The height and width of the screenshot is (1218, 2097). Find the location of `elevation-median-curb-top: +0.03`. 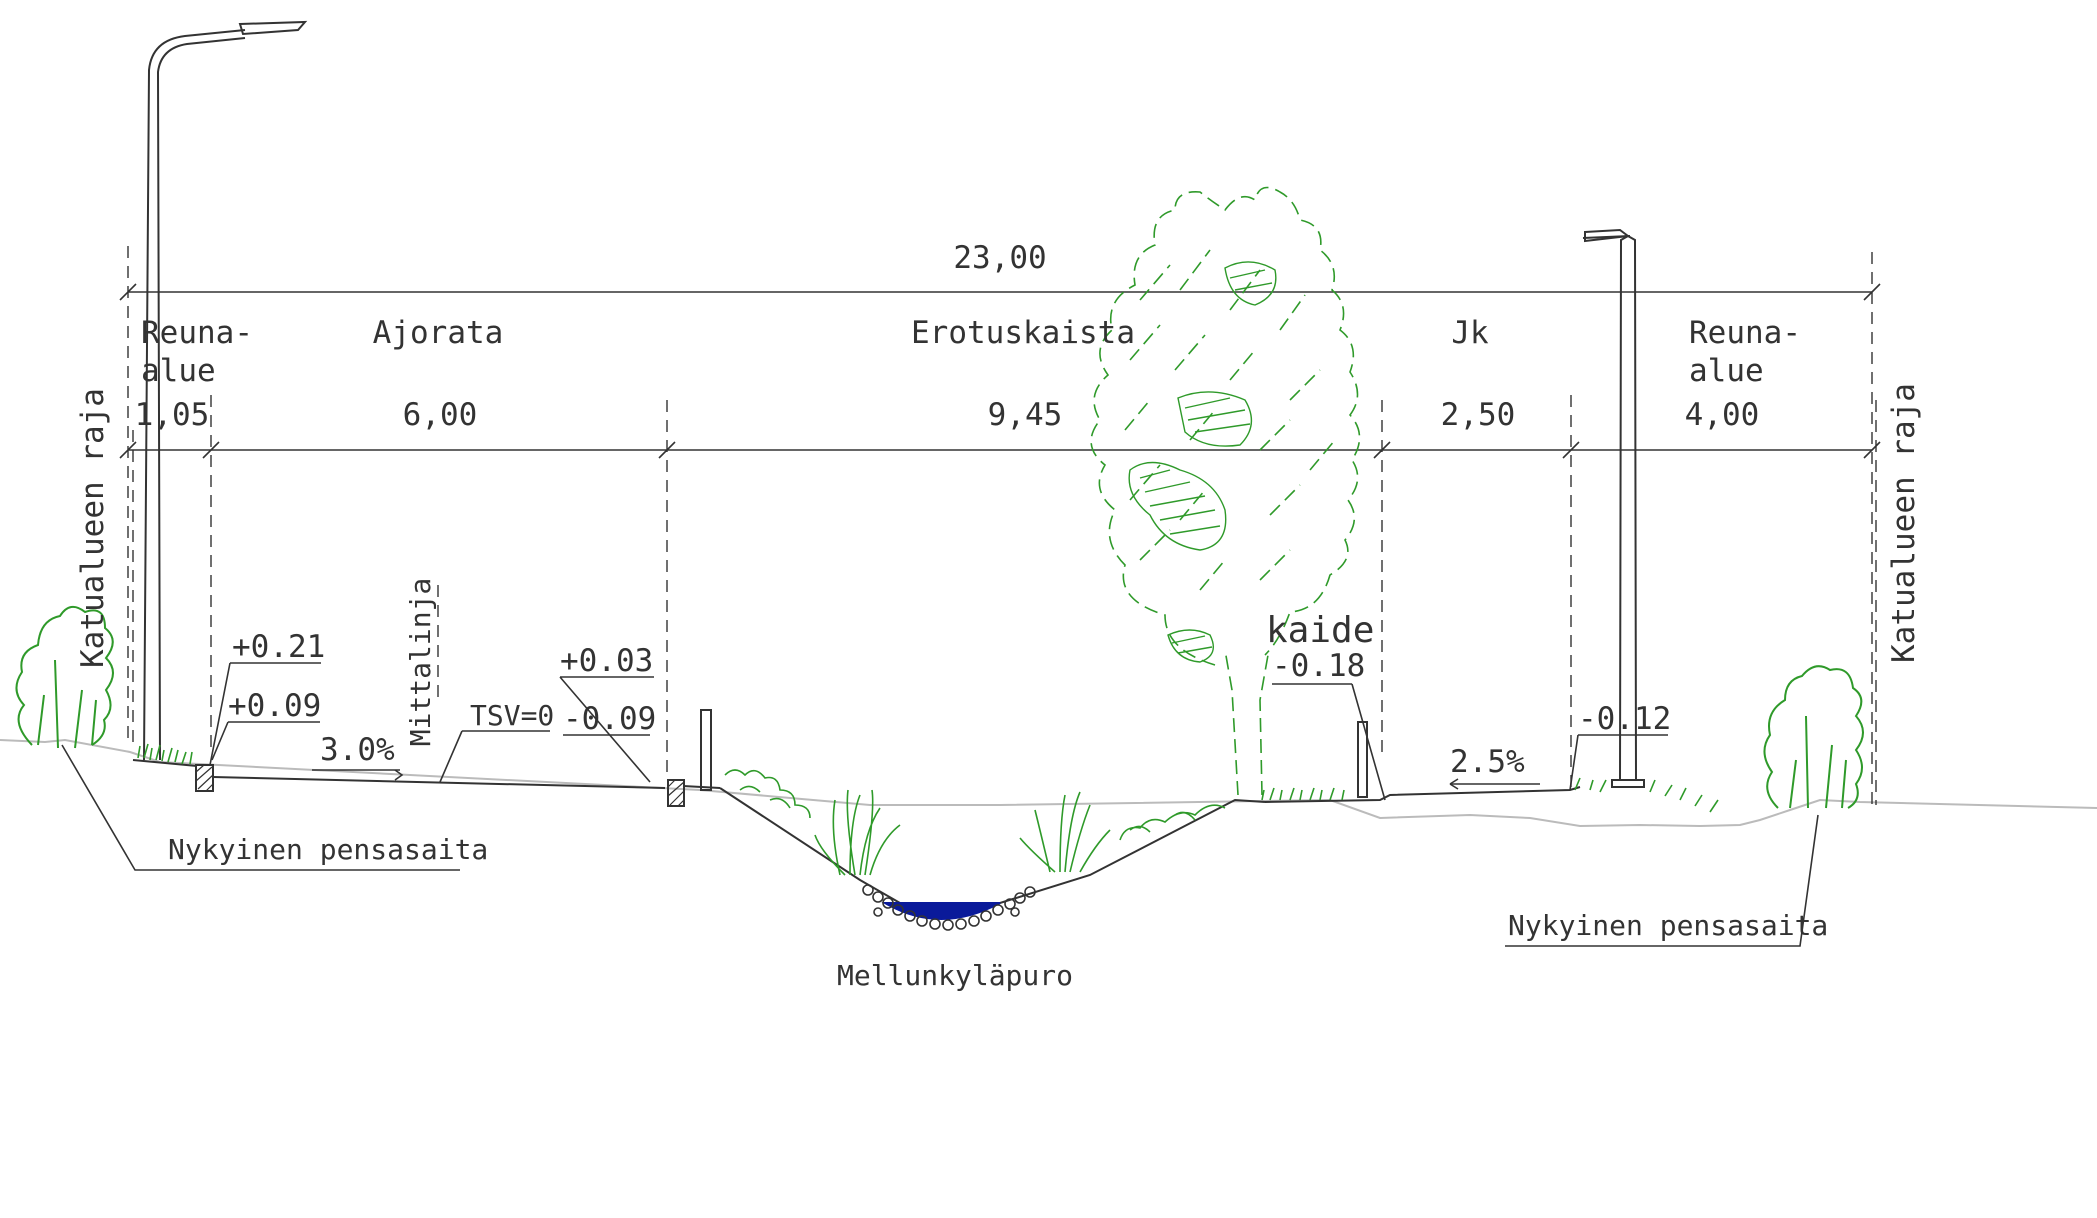

elevation-median-curb-top: +0.03 is located at coordinates (606, 661).